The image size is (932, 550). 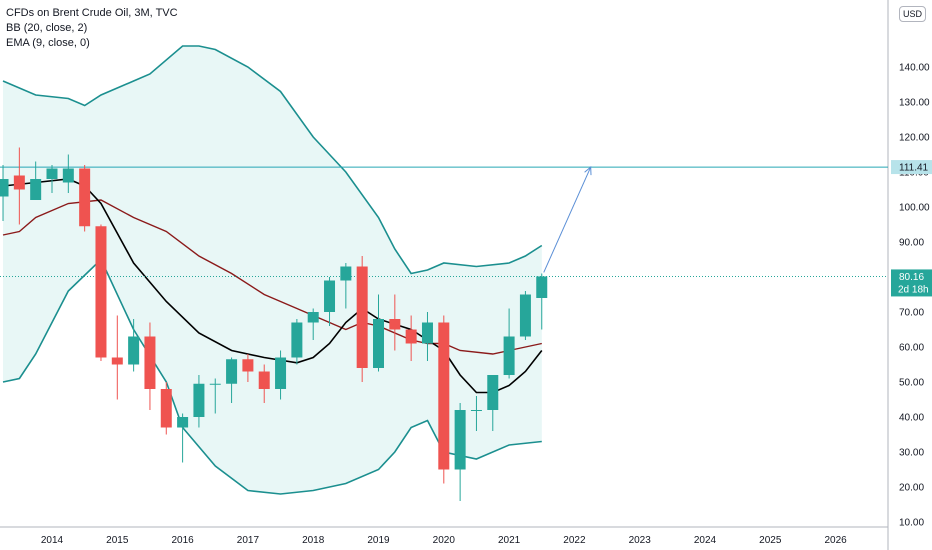 I want to click on x-tick-label: 2018, so click(x=313, y=540).